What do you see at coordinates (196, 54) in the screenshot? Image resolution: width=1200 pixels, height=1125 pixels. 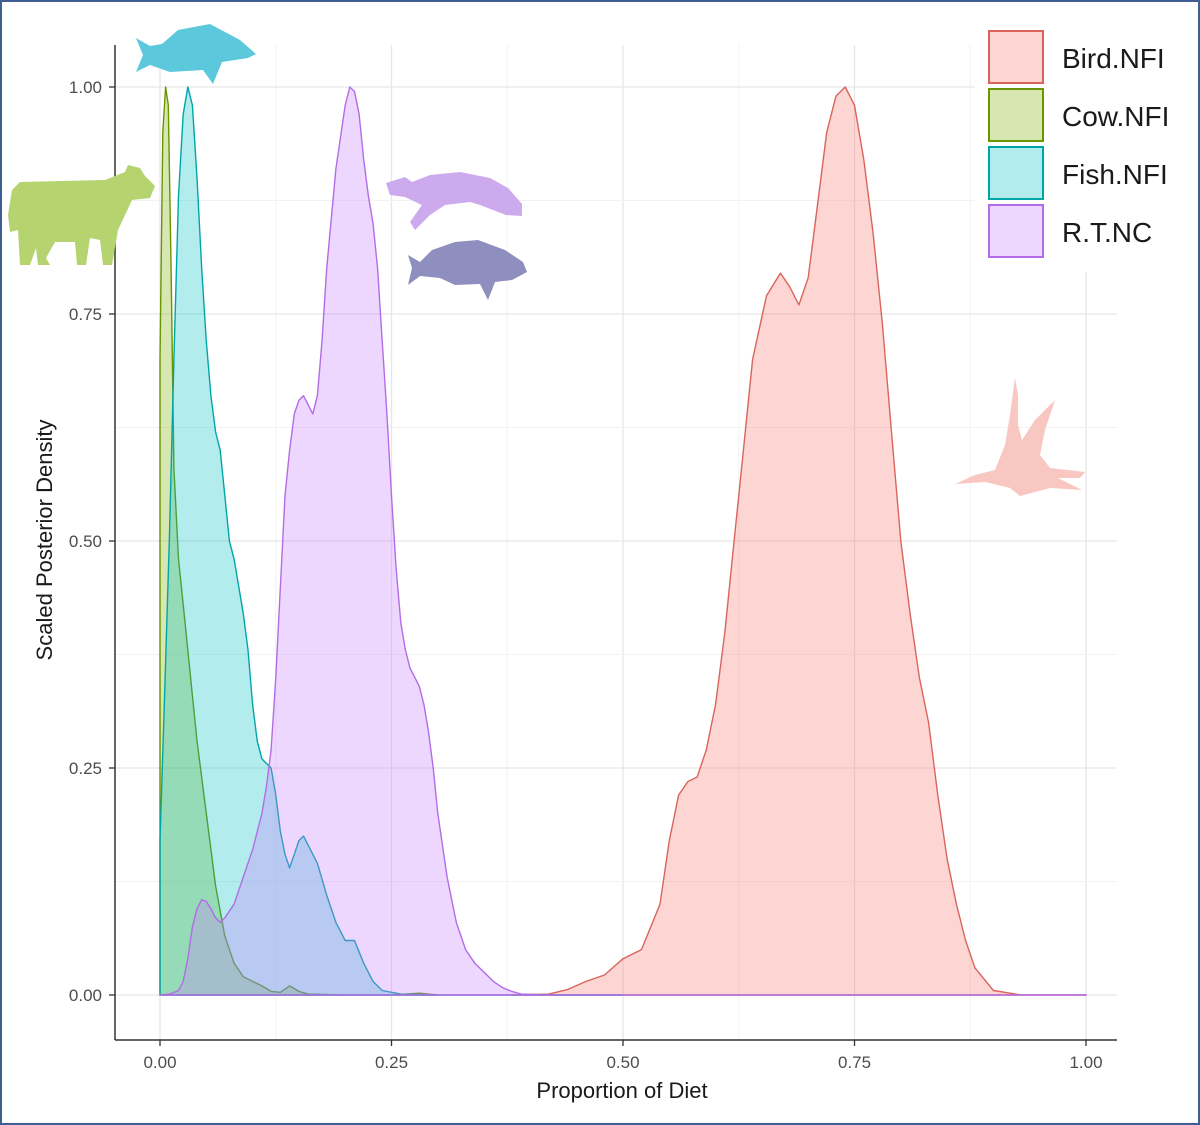 I see `fish-silhouette-icon` at bounding box center [196, 54].